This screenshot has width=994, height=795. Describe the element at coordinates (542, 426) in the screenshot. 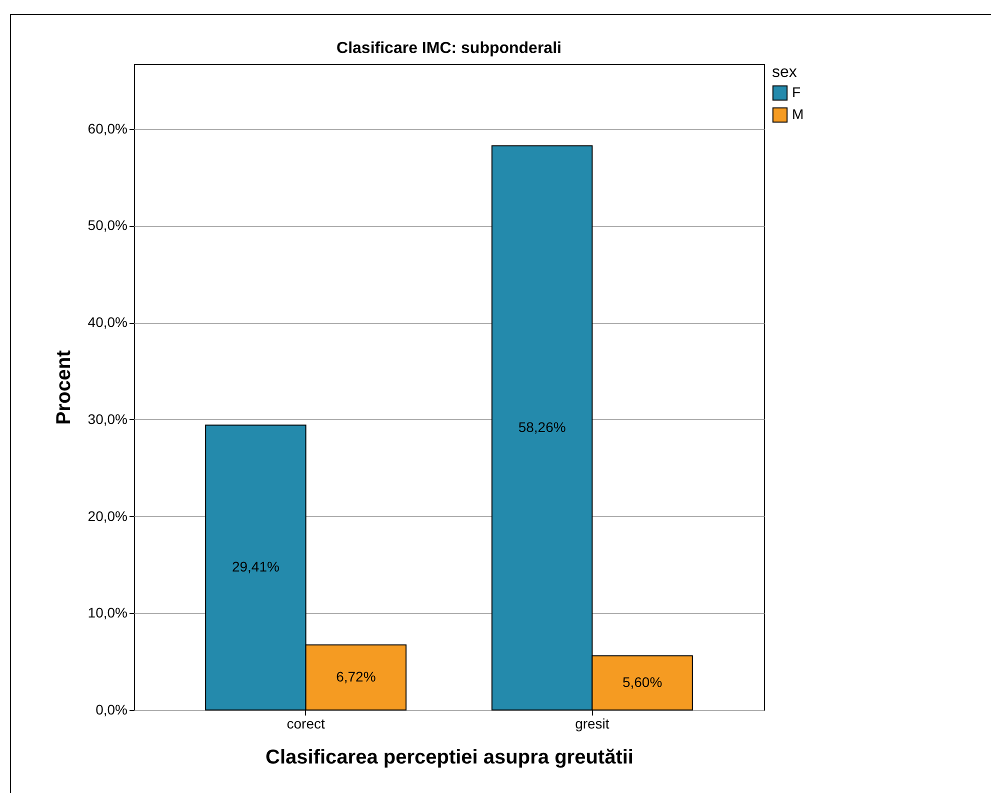

I see `data-label: 58,26%` at that location.